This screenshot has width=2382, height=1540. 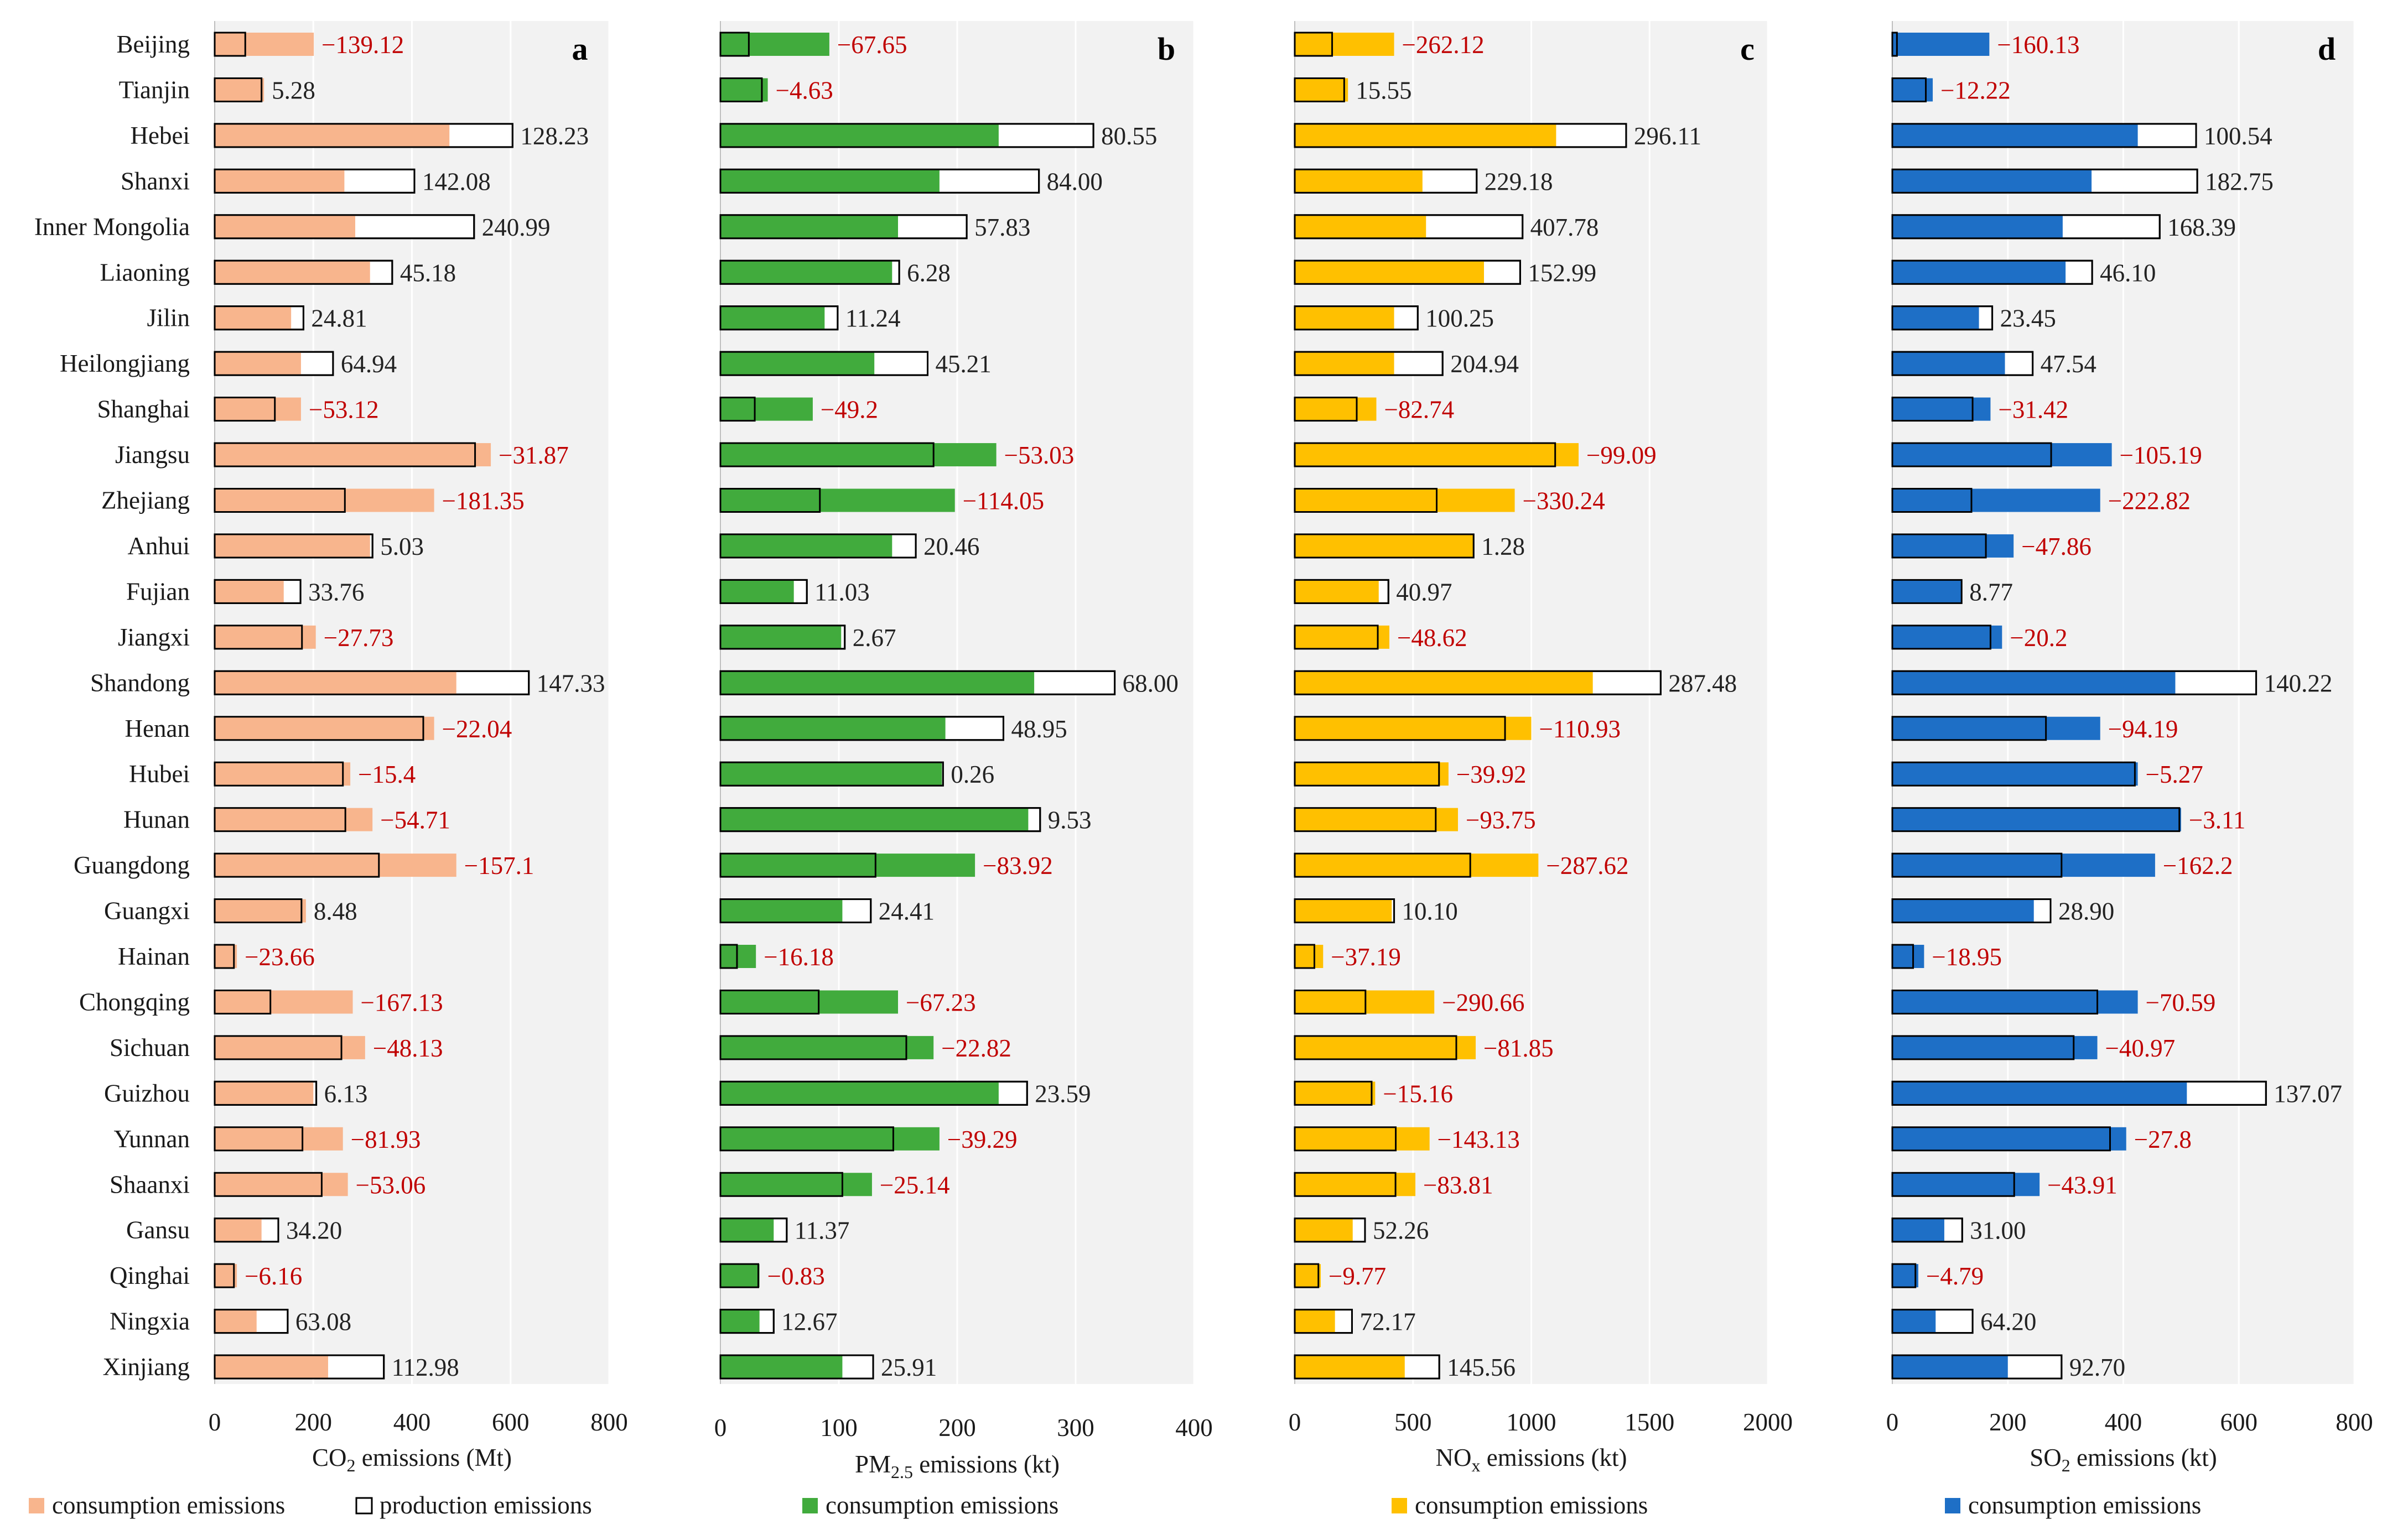 I want to click on production-bar-qinghai, so click(x=739, y=1275).